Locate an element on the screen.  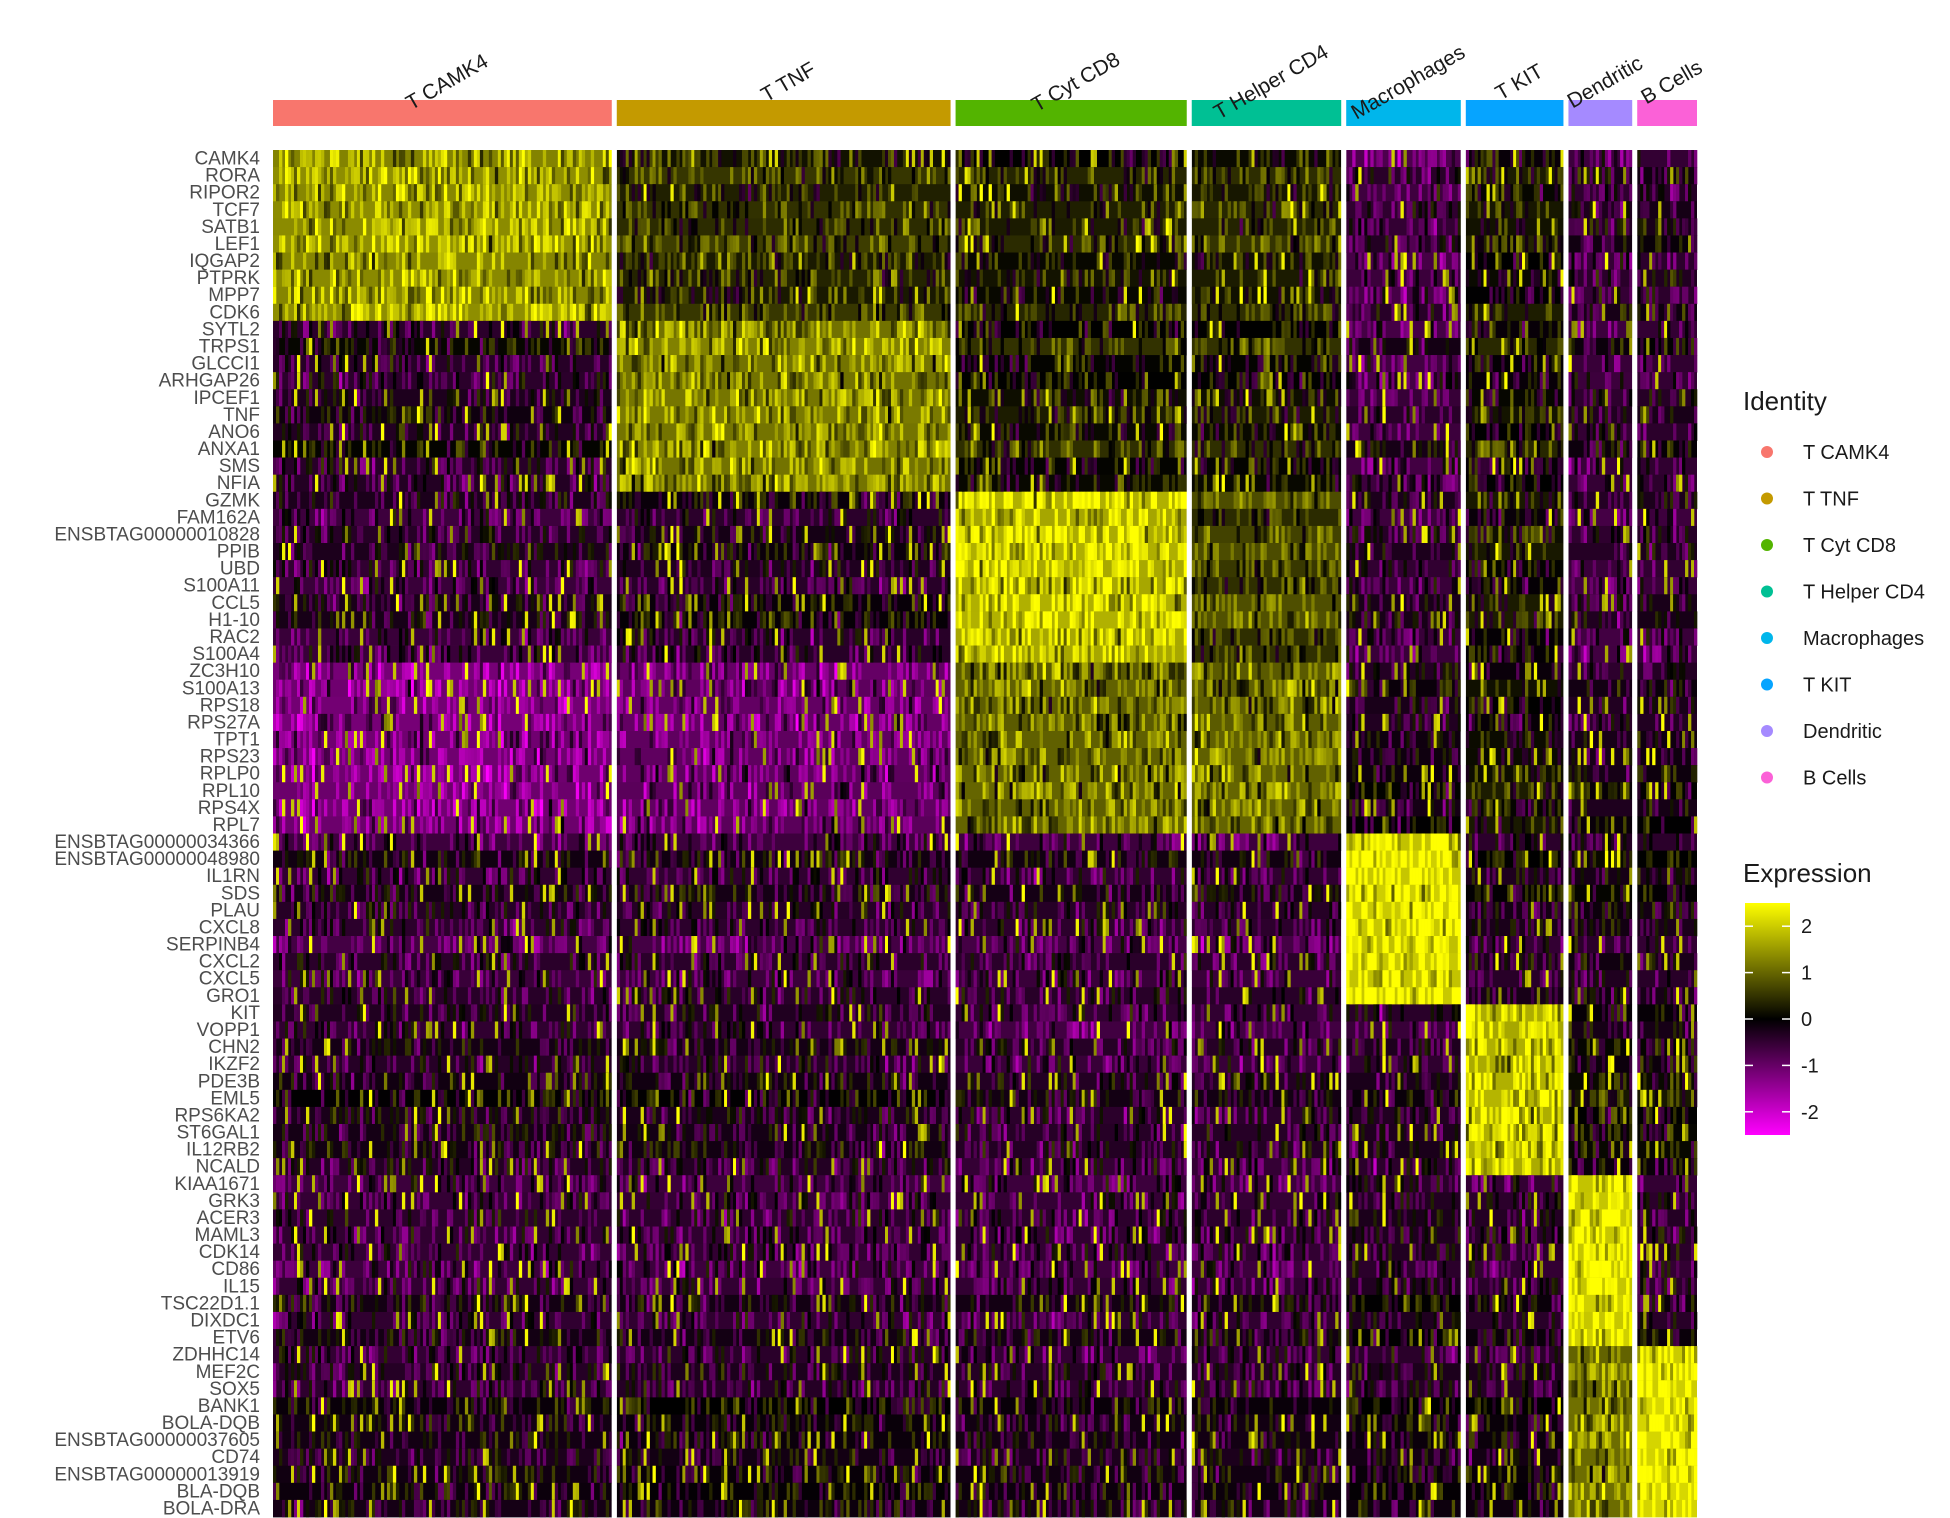
identity-color-bands is located at coordinates (985, 113).